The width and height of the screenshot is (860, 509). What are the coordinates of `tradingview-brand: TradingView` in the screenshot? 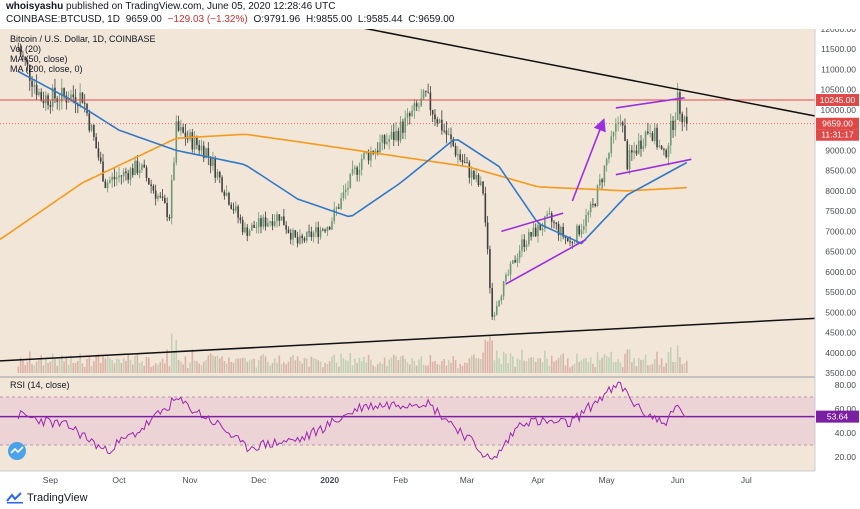 It's located at (57, 498).